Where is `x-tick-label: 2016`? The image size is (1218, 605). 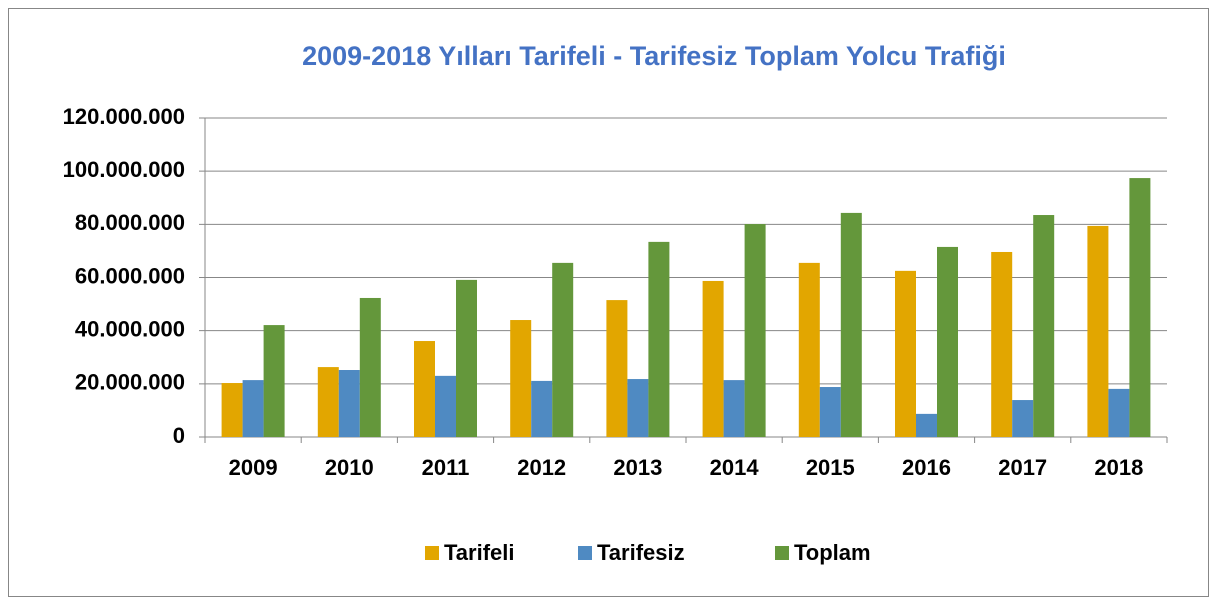
x-tick-label: 2016 is located at coordinates (926, 467).